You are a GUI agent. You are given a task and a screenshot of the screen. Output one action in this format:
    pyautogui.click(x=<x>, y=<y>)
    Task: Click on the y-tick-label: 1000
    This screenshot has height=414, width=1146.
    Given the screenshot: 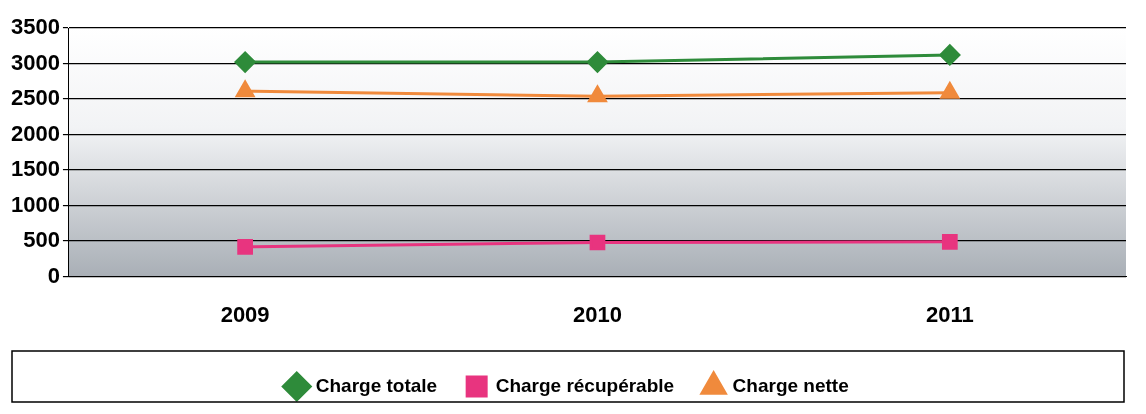 What is the action you would take?
    pyautogui.click(x=35, y=204)
    